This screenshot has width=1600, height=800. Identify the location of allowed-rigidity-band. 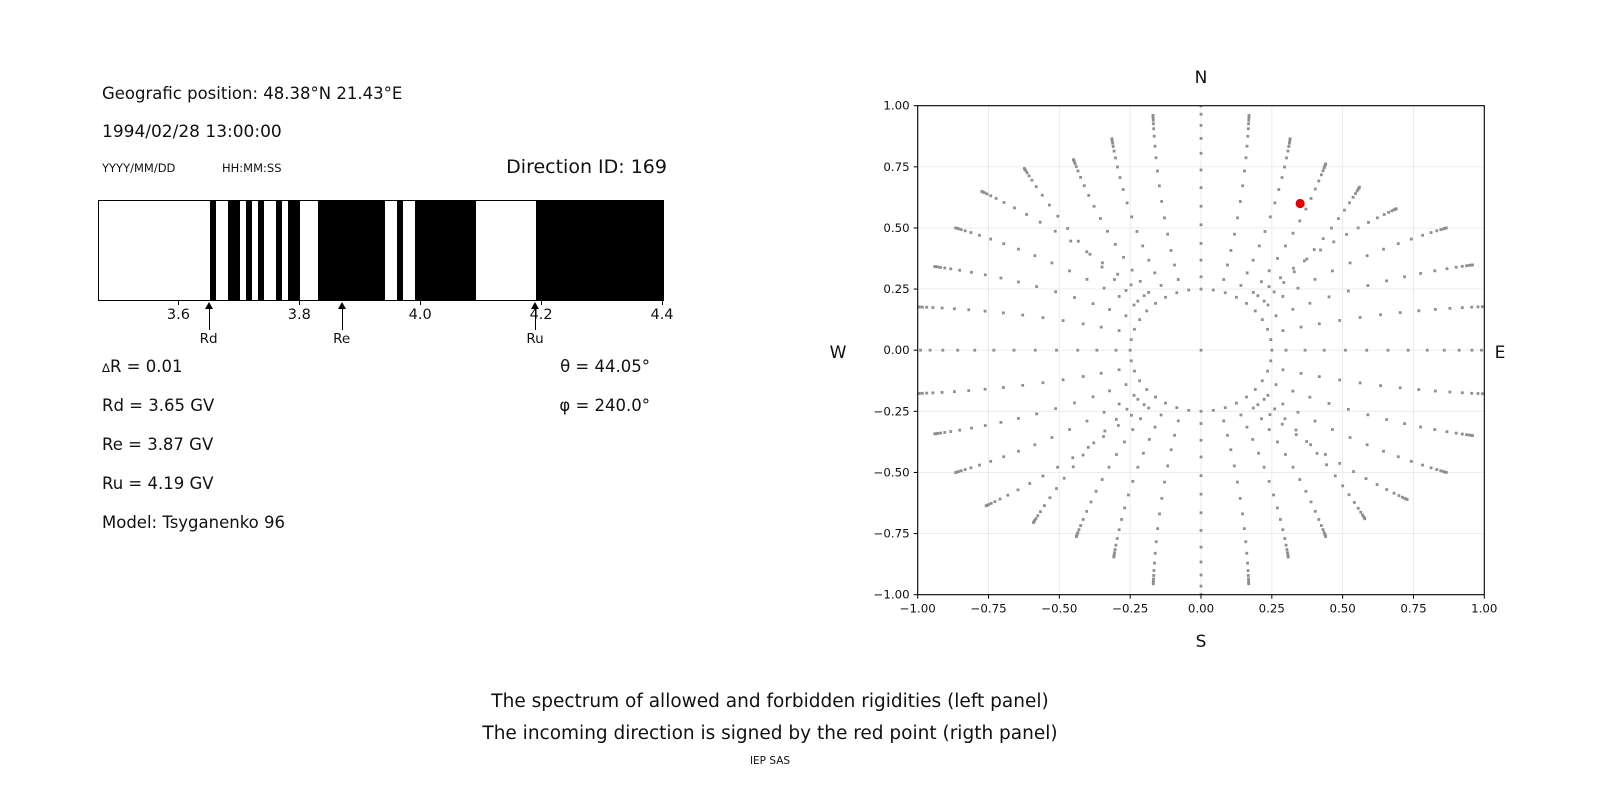
(248, 250).